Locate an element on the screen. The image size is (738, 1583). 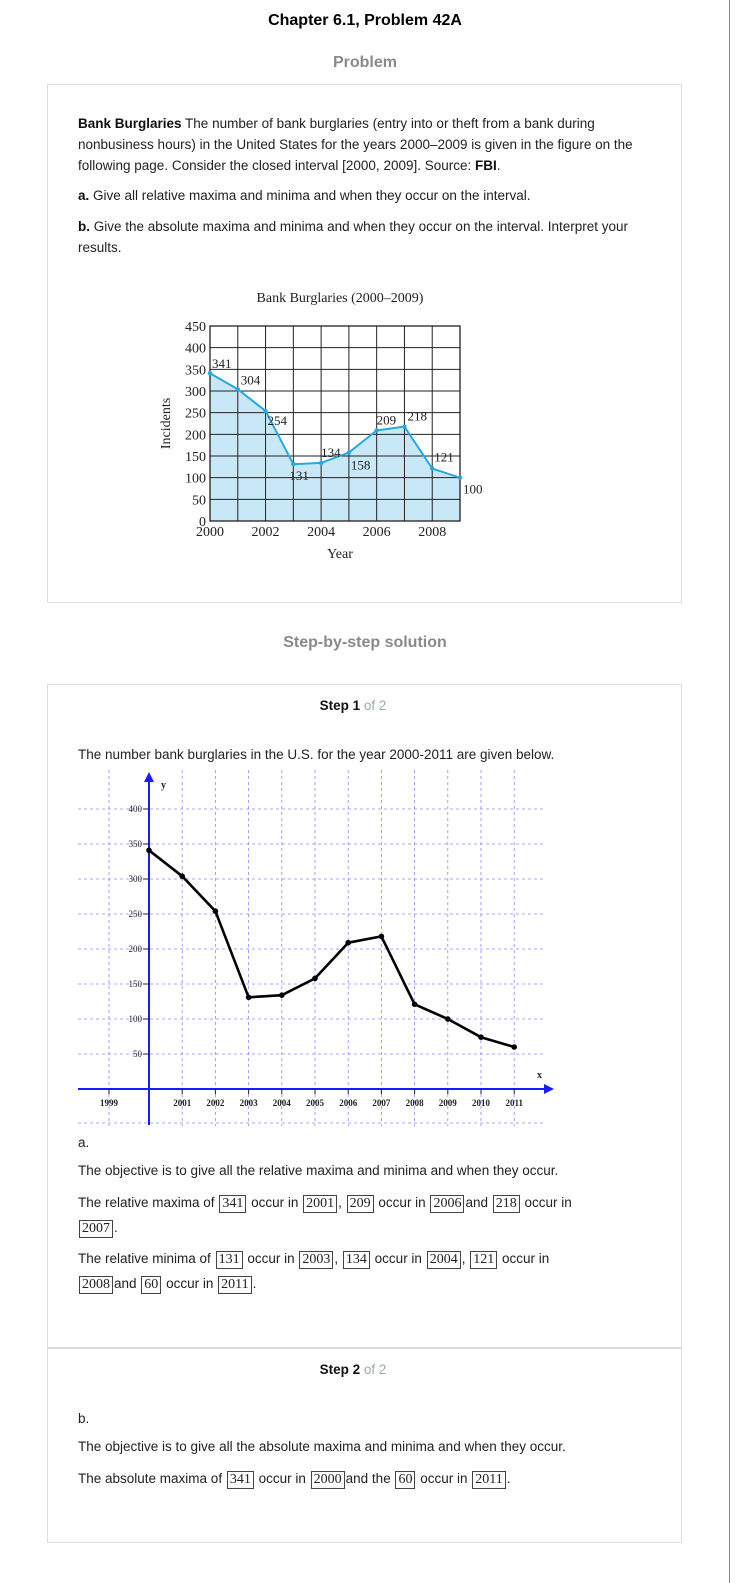
step2-label: Step 2 of 2 is located at coordinates (353, 1369).